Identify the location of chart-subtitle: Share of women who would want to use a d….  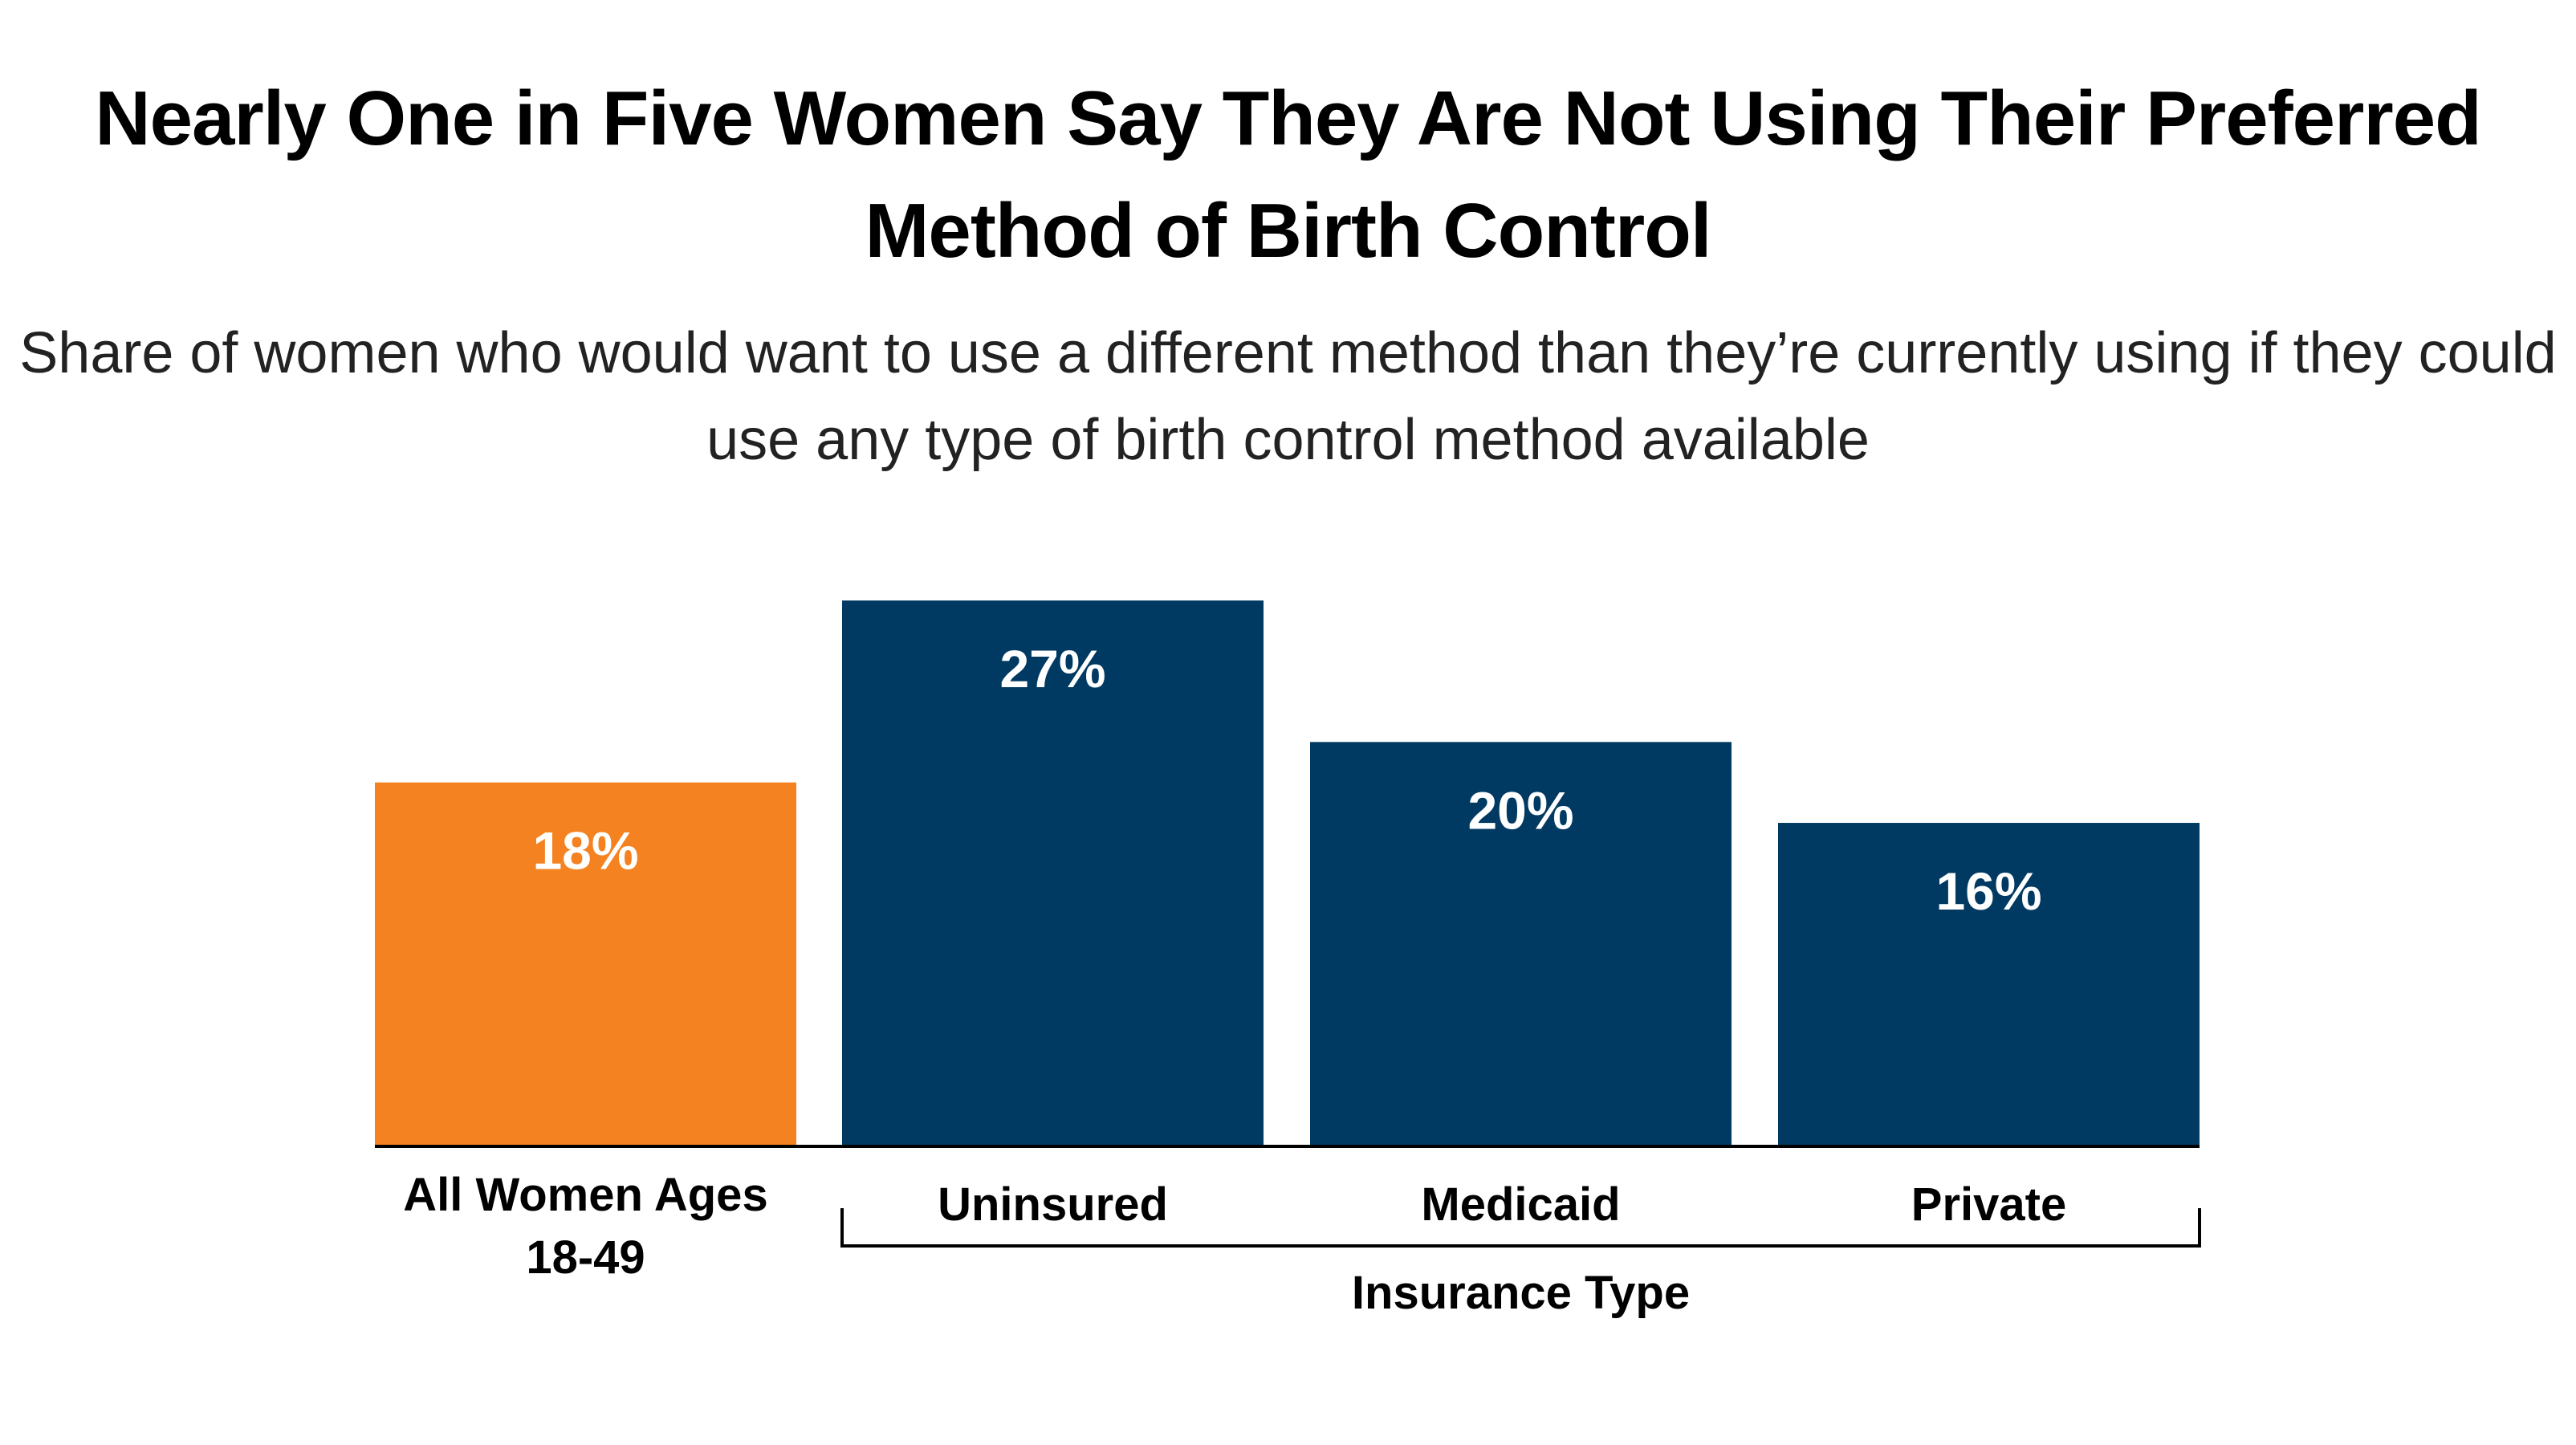
(1288, 396).